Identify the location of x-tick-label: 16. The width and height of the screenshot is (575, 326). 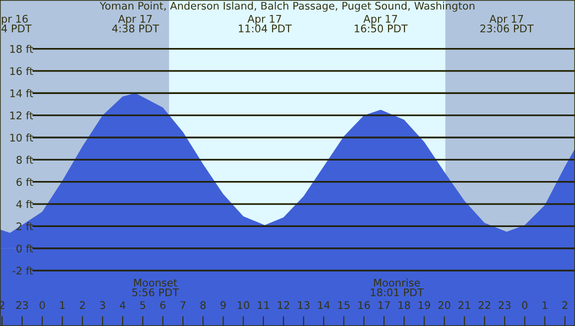
(364, 305).